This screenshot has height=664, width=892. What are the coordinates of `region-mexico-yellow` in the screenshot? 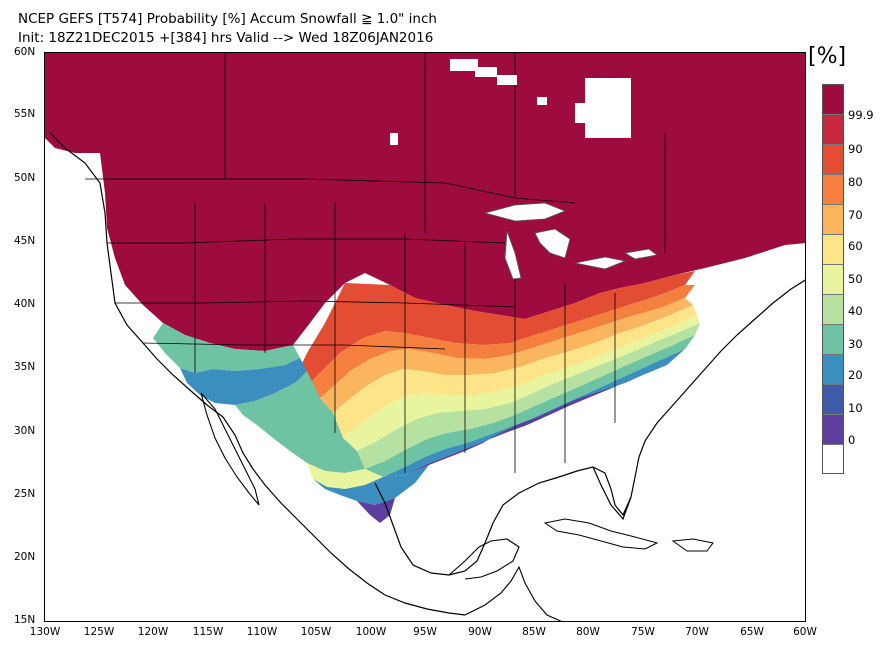 It's located at (345, 476).